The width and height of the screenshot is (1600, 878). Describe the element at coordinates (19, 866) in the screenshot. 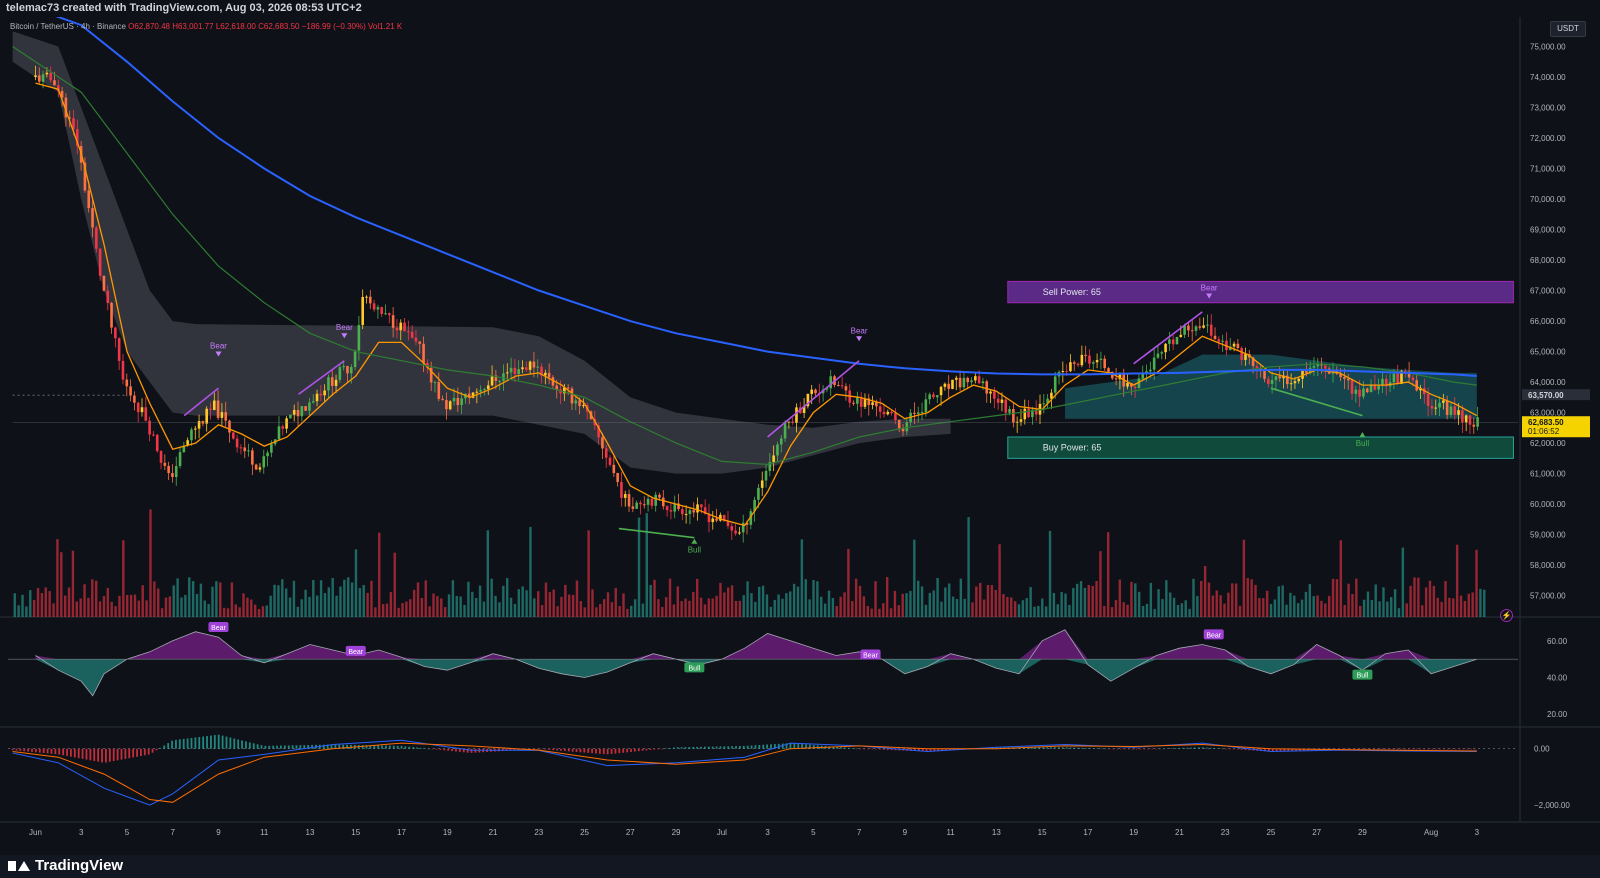

I see `tradingview-logo-icon` at that location.